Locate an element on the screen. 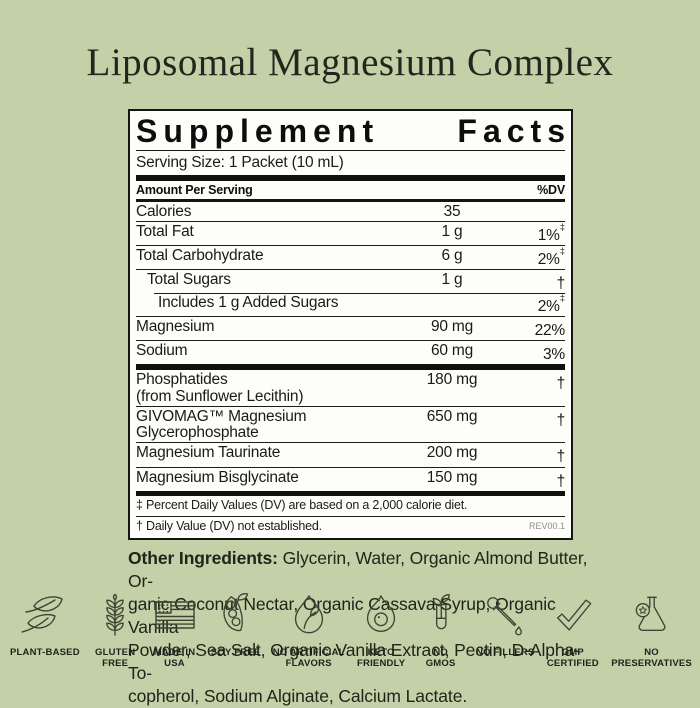 The width and height of the screenshot is (700, 708). badge-no-artificial-flavors: NO ARTIFICIAL FLAVORS is located at coordinates (309, 630).